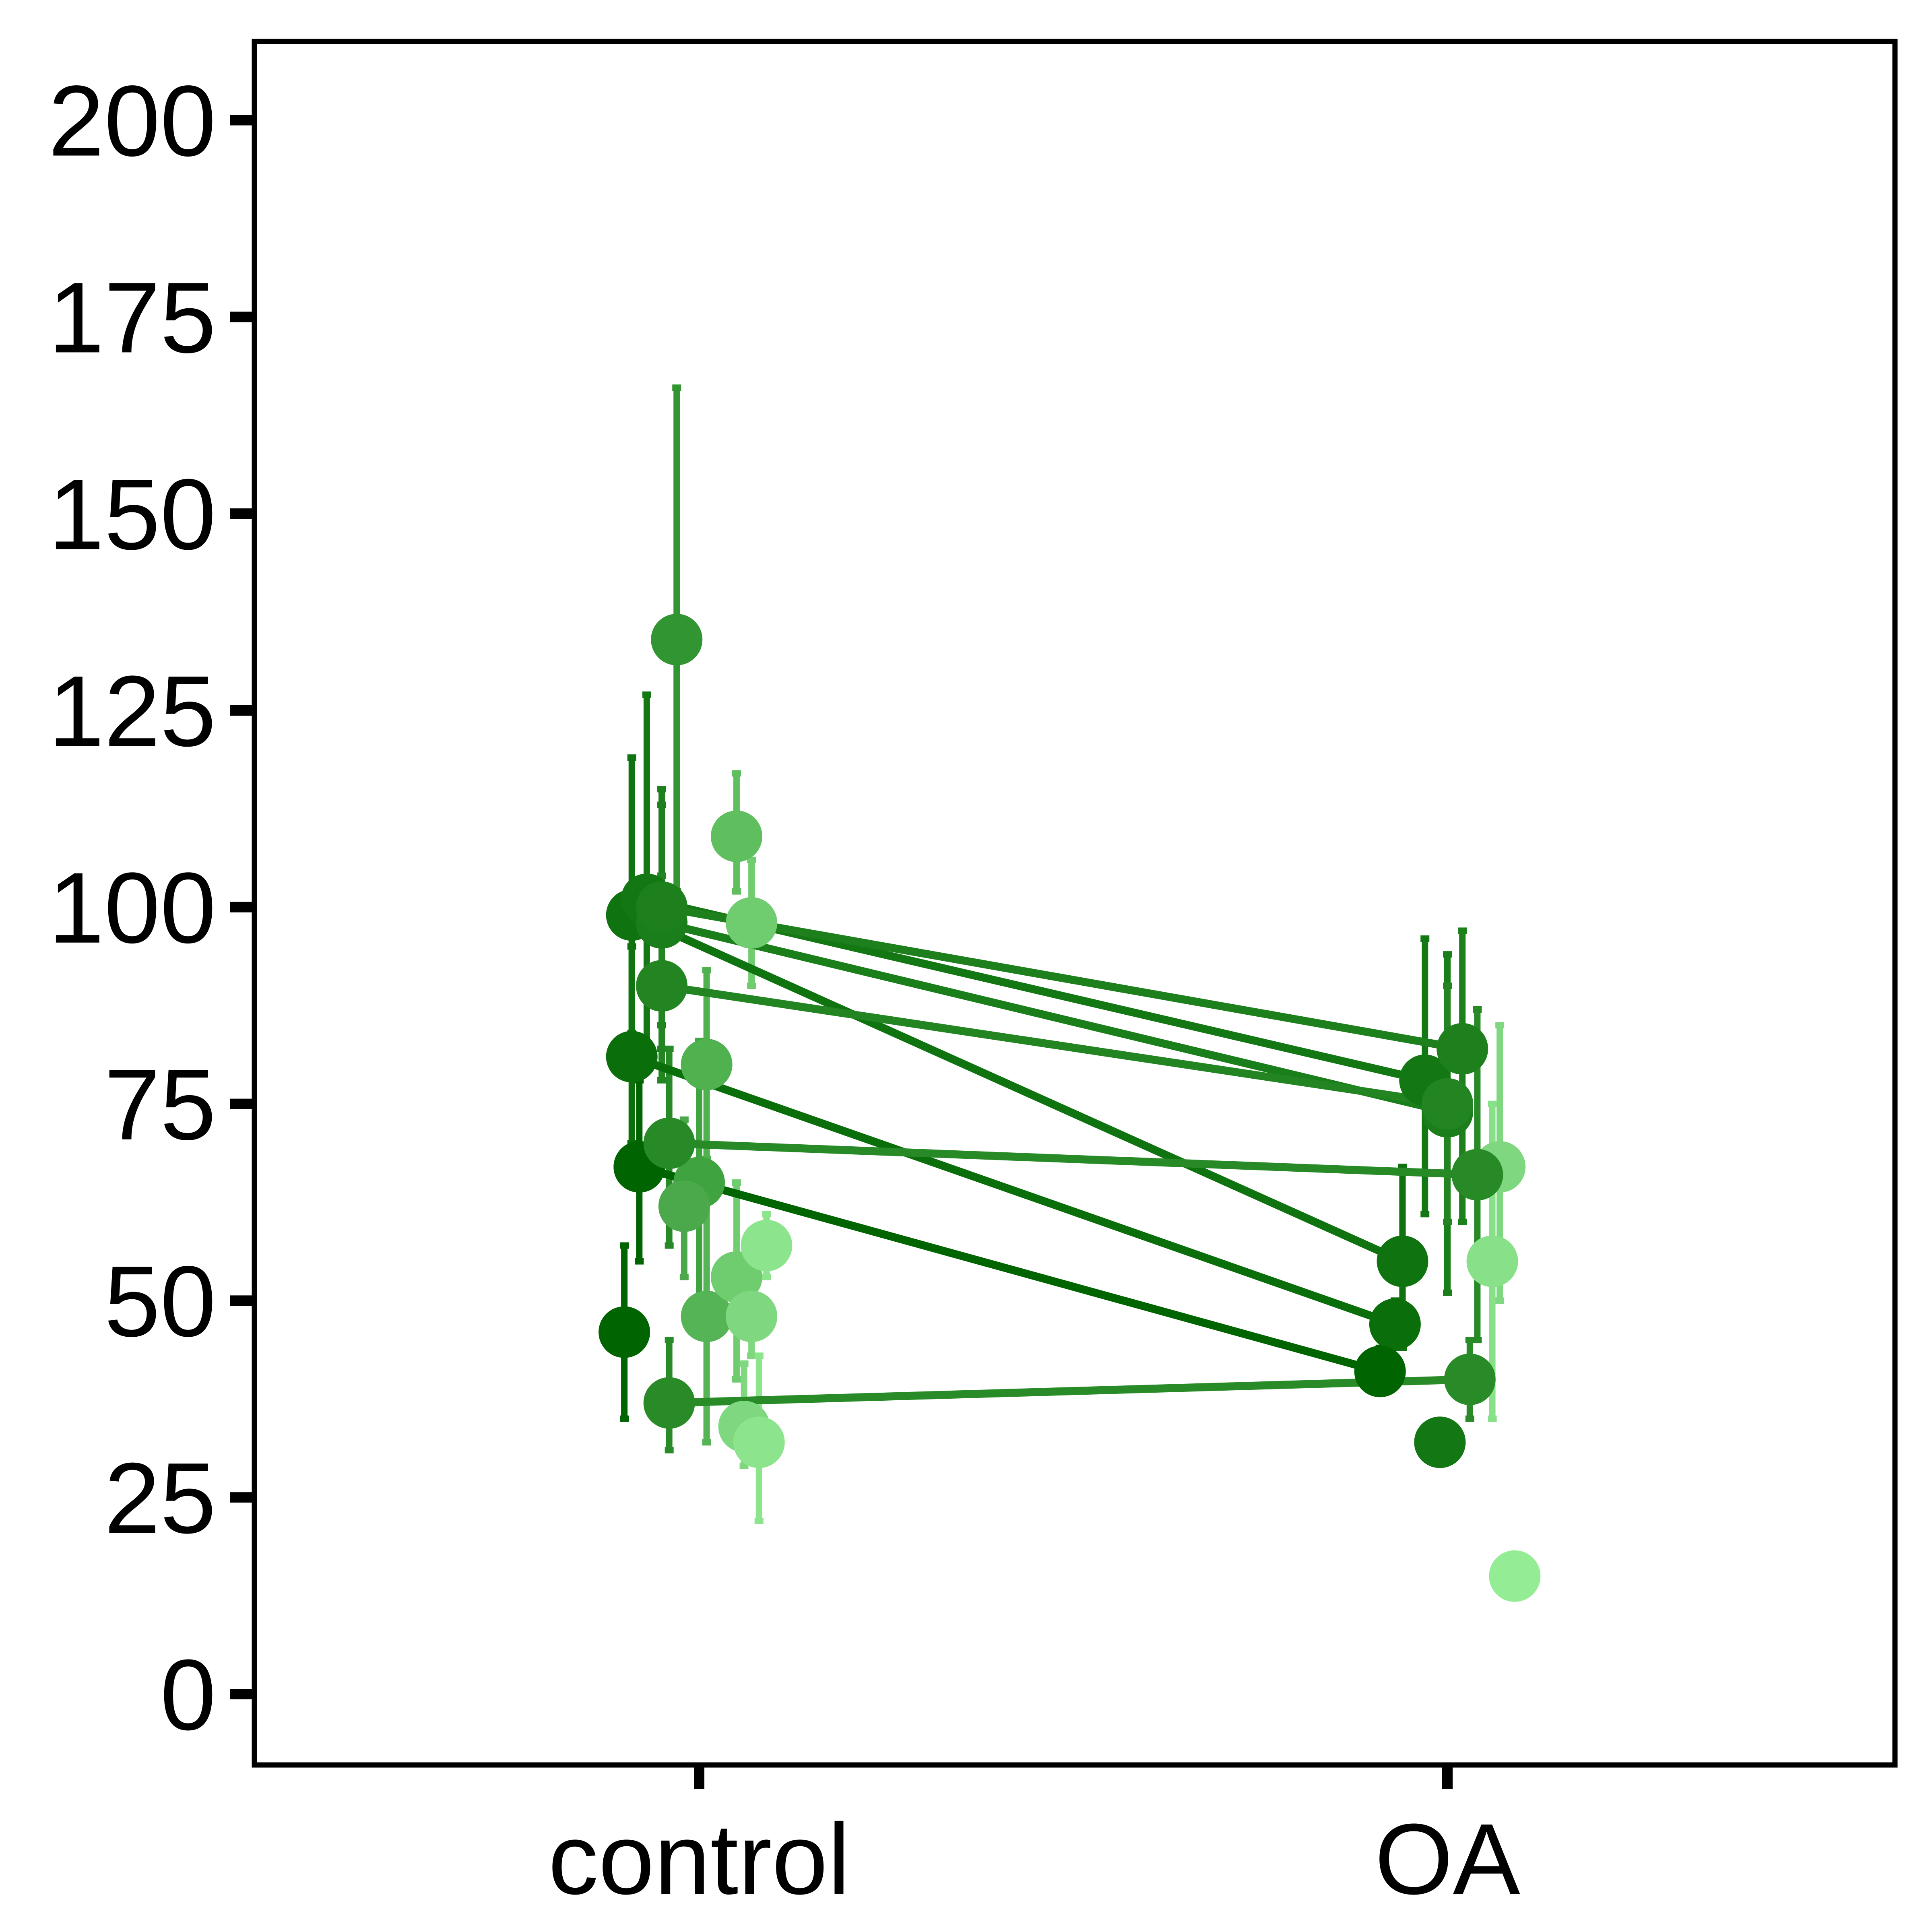 The width and height of the screenshot is (1932, 1932). What do you see at coordinates (699, 1859) in the screenshot?
I see `x-tick-label-control: control` at bounding box center [699, 1859].